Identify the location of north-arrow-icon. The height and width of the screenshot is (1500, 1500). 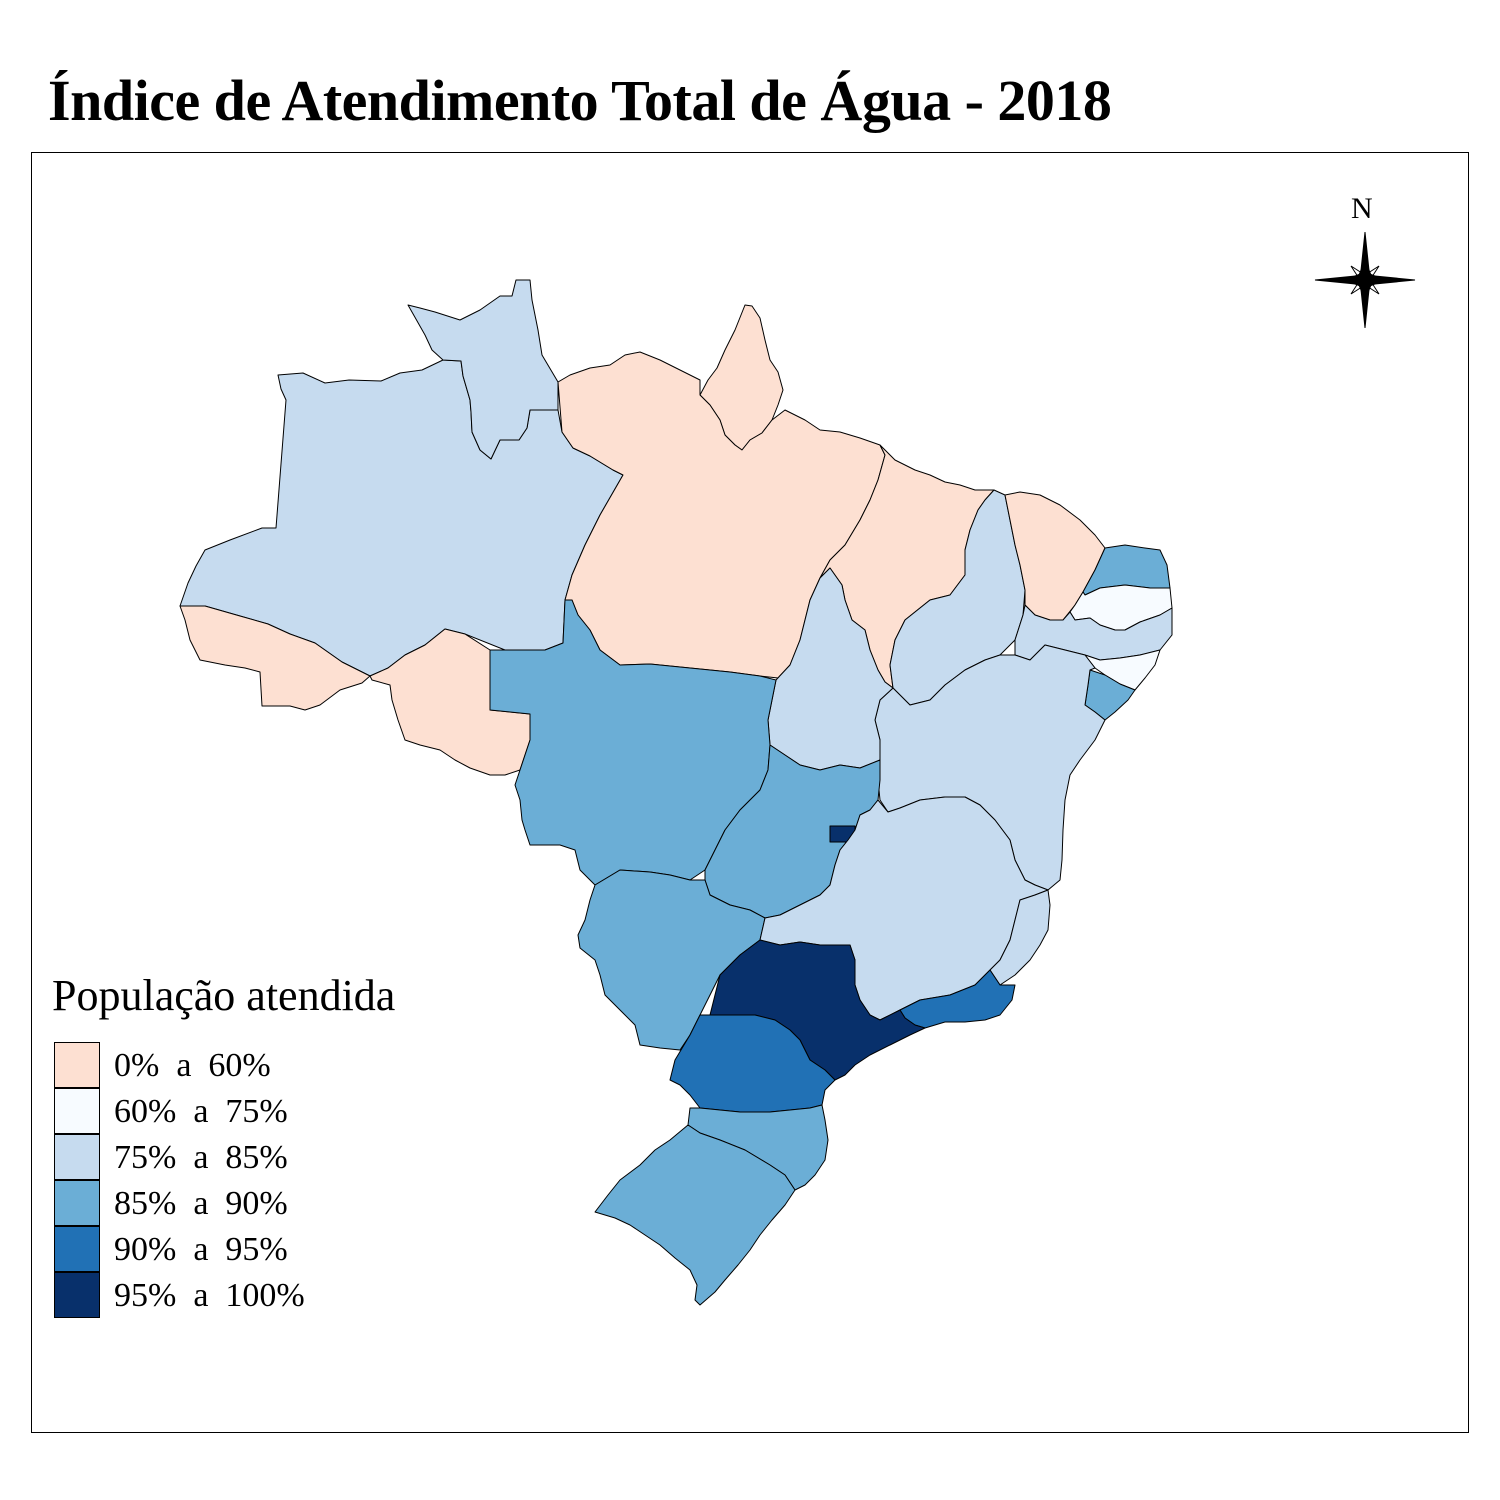
(1365, 280).